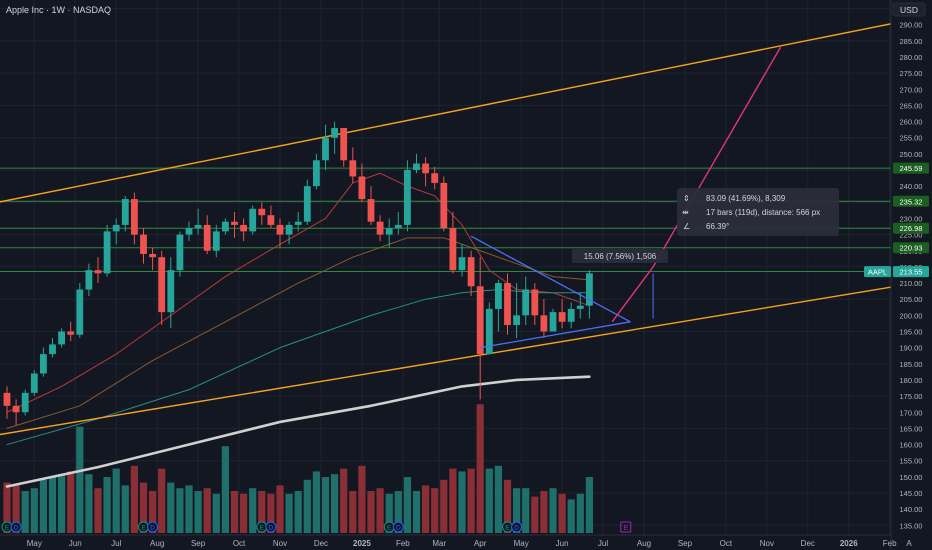 This screenshot has width=932, height=550. Describe the element at coordinates (362, 543) in the screenshot. I see `time-tick-label: 2025` at that location.